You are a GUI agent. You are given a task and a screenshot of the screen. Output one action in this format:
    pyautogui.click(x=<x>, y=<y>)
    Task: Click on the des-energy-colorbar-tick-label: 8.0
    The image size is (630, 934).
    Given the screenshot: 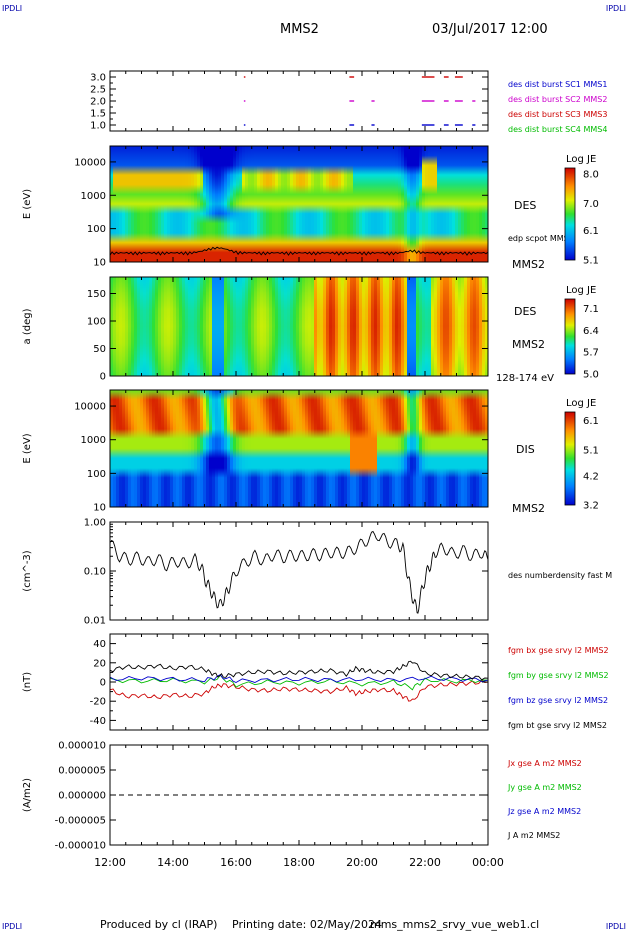 What is the action you would take?
    pyautogui.click(x=591, y=174)
    